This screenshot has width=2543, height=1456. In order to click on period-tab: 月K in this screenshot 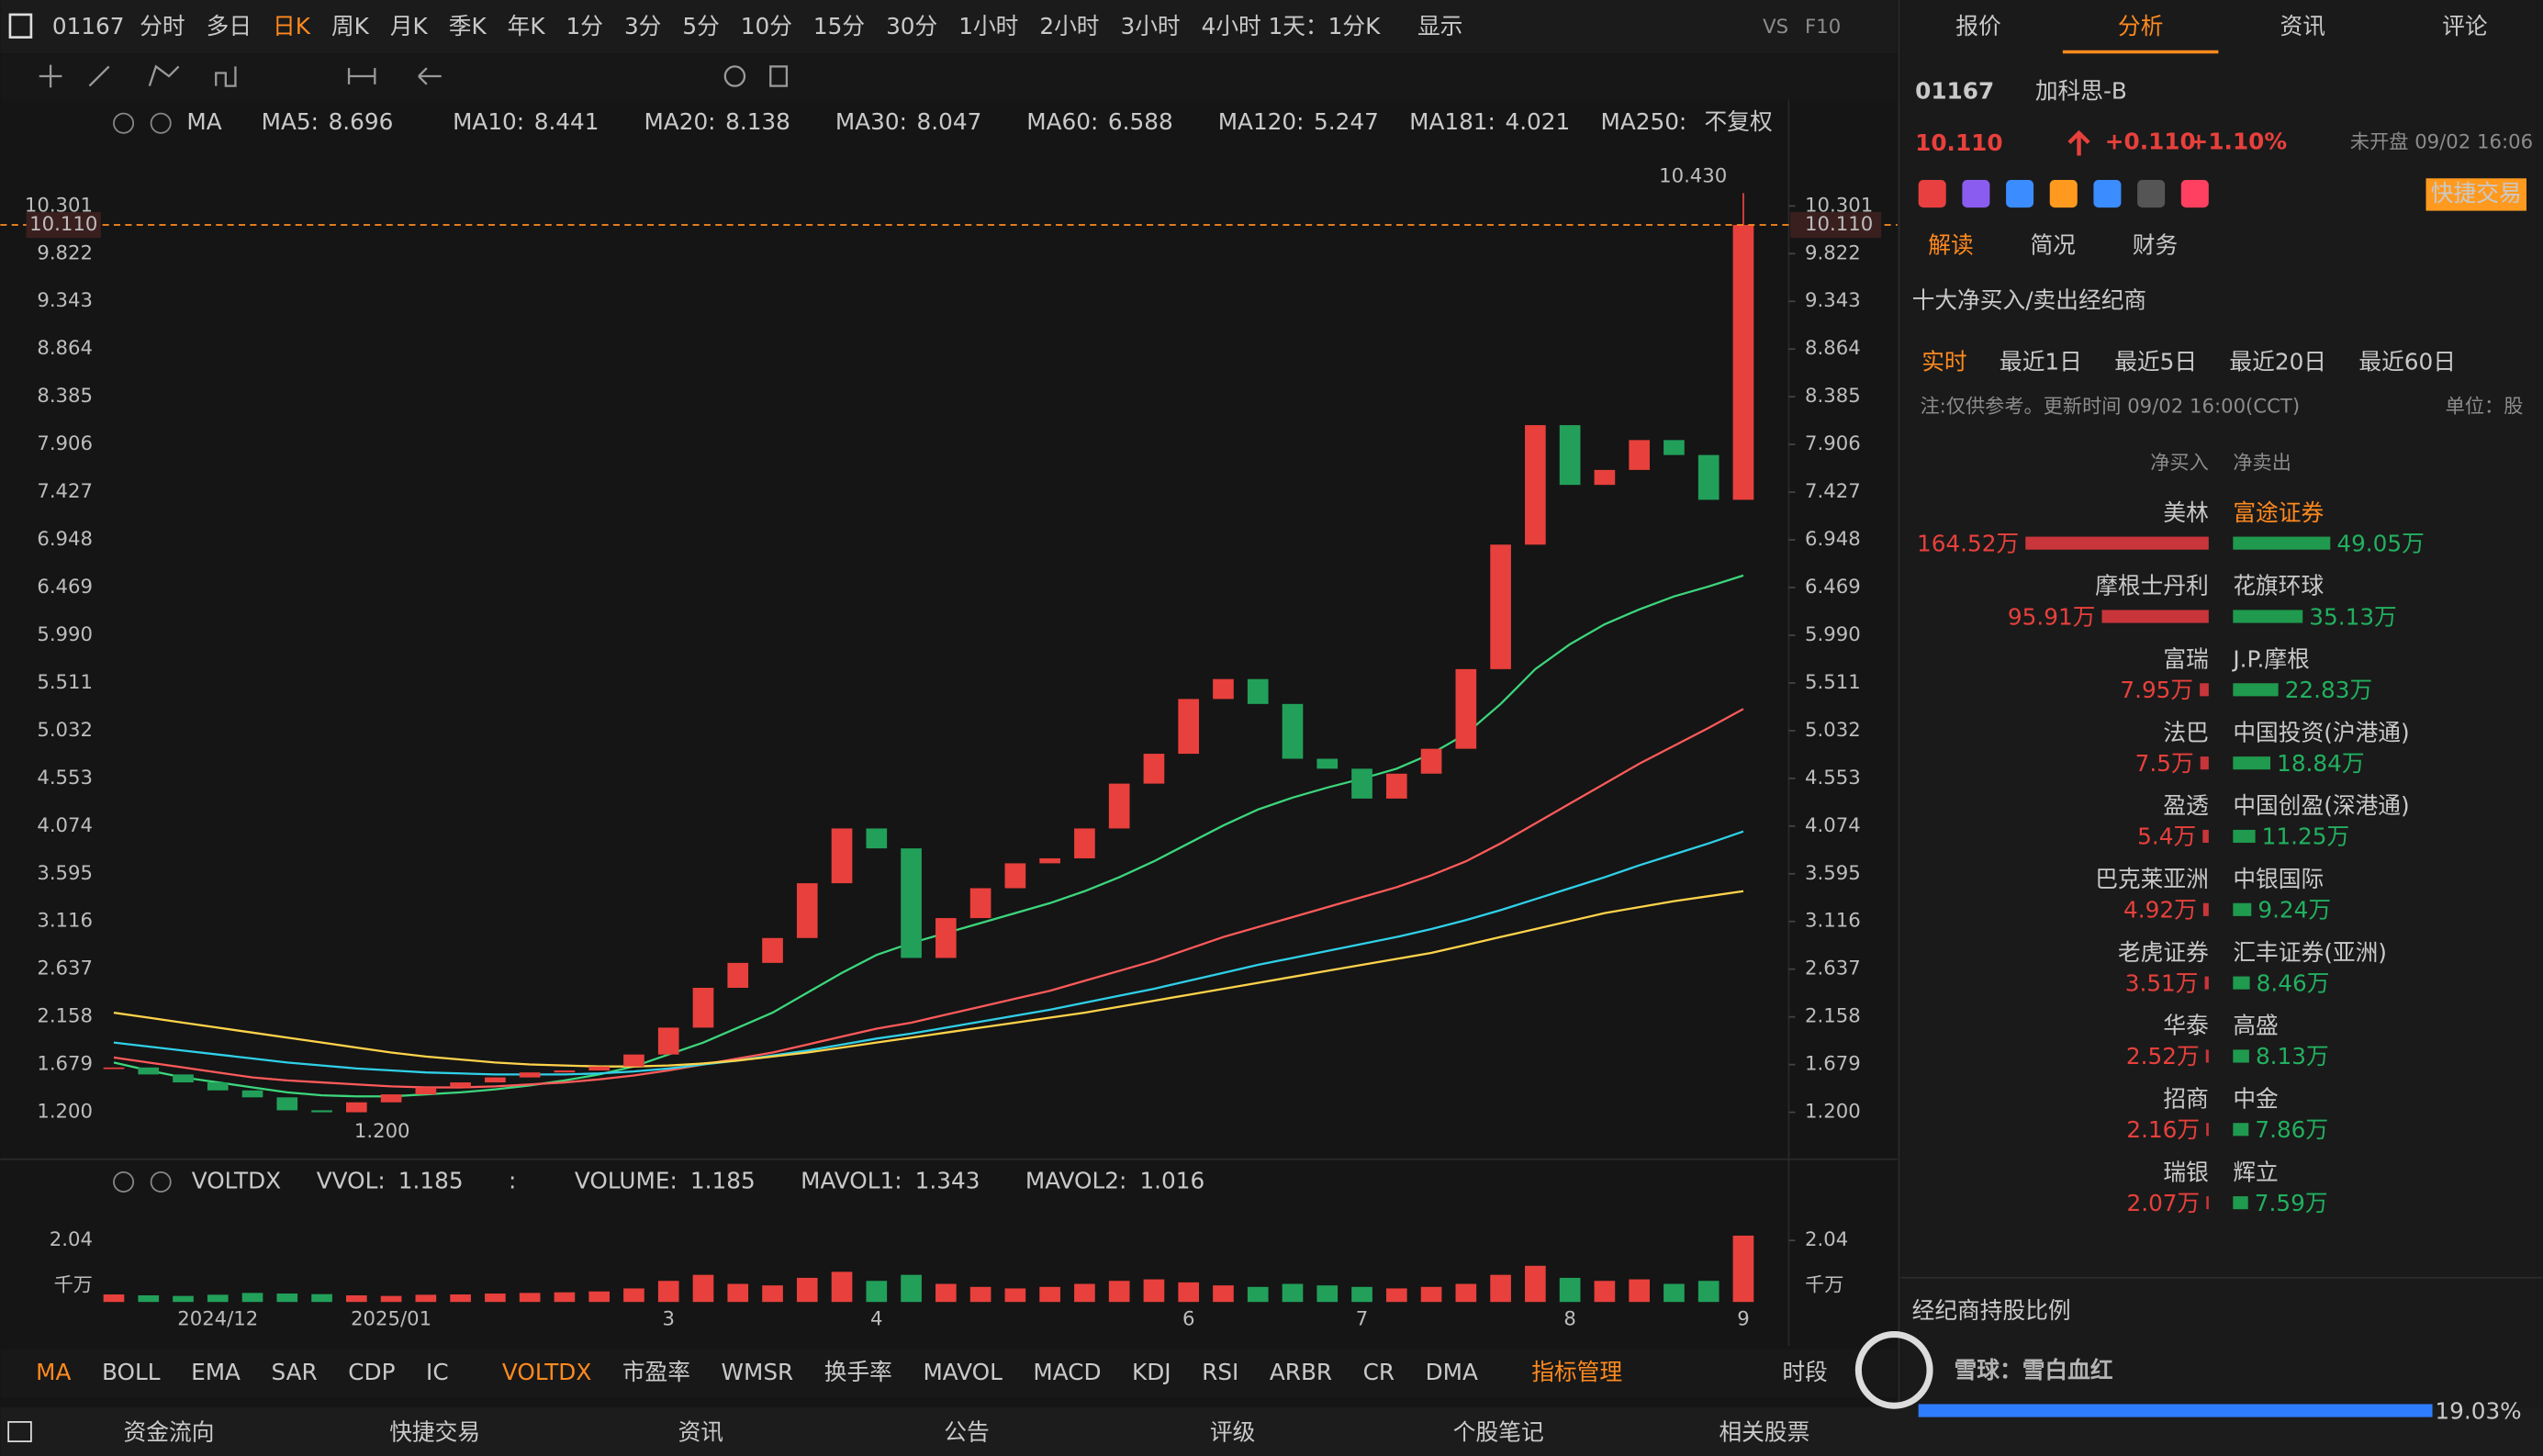, I will do `click(409, 26)`.